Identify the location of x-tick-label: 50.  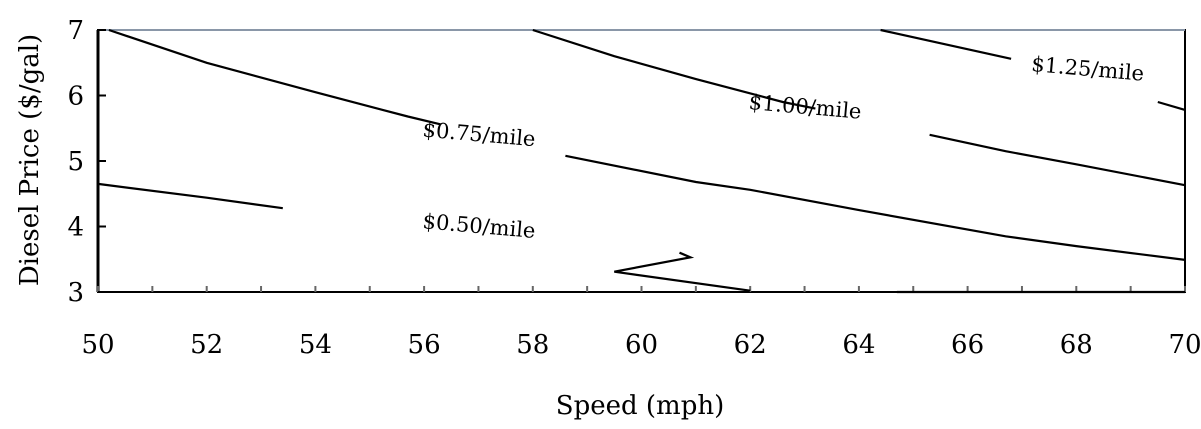
(97, 345).